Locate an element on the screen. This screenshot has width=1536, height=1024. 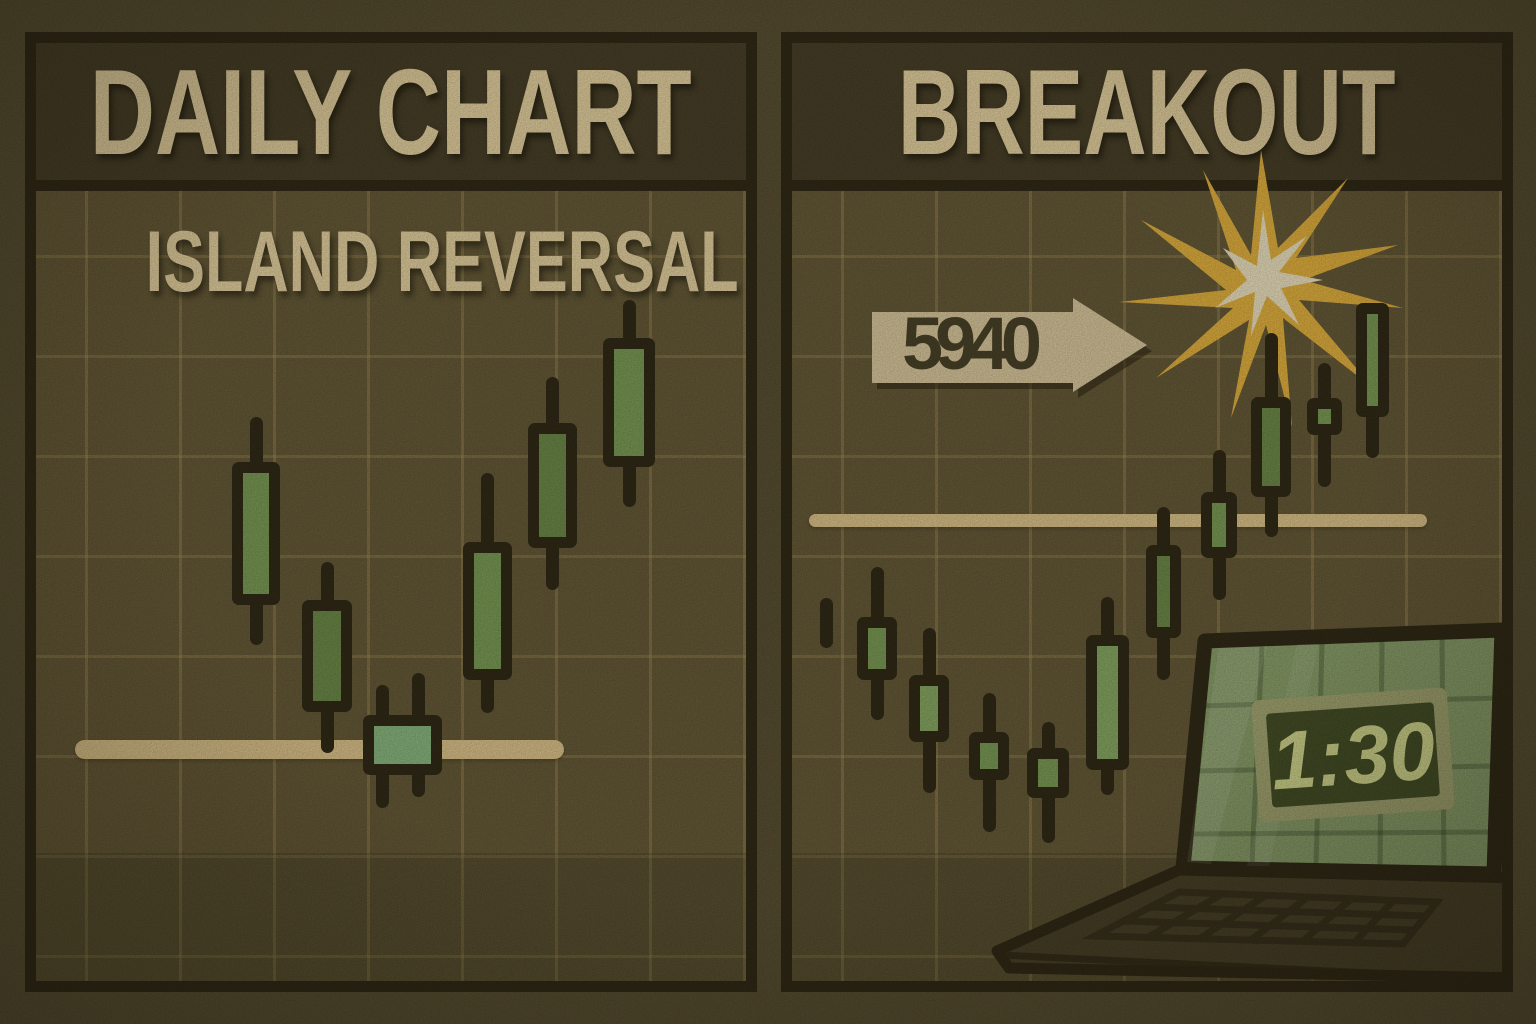
panel-title-breakout: BREAKOUT is located at coordinates (1147, 111).